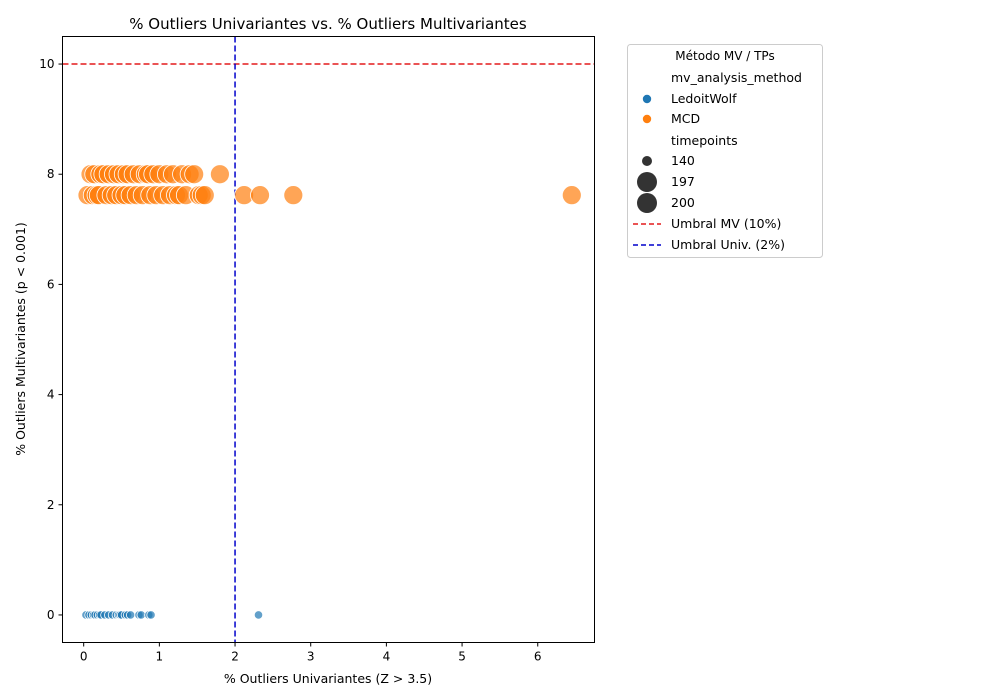 Image resolution: width=1000 pixels, height=700 pixels. I want to click on legend-label-mcd: MCD, so click(685, 118).